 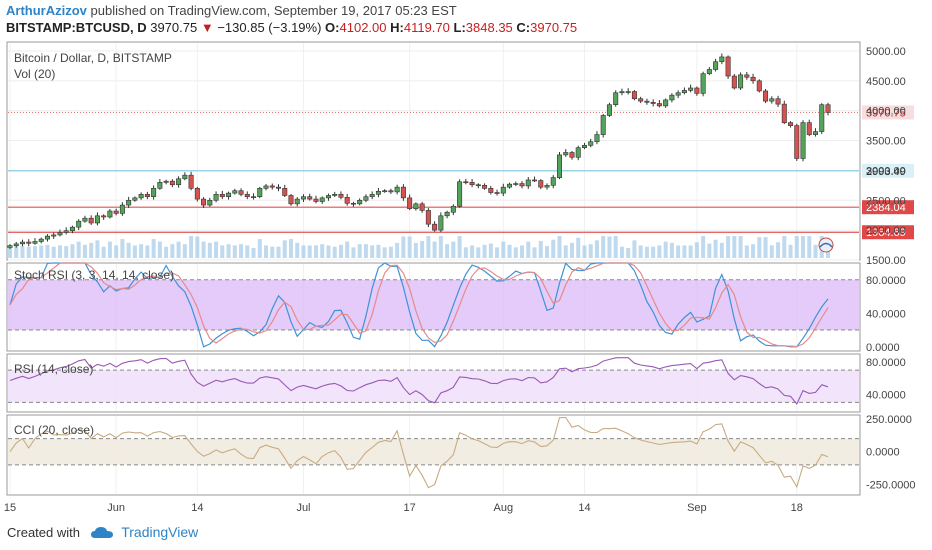 What do you see at coordinates (886, 261) in the screenshot?
I see `main-y-tick-label: 1500.00` at bounding box center [886, 261].